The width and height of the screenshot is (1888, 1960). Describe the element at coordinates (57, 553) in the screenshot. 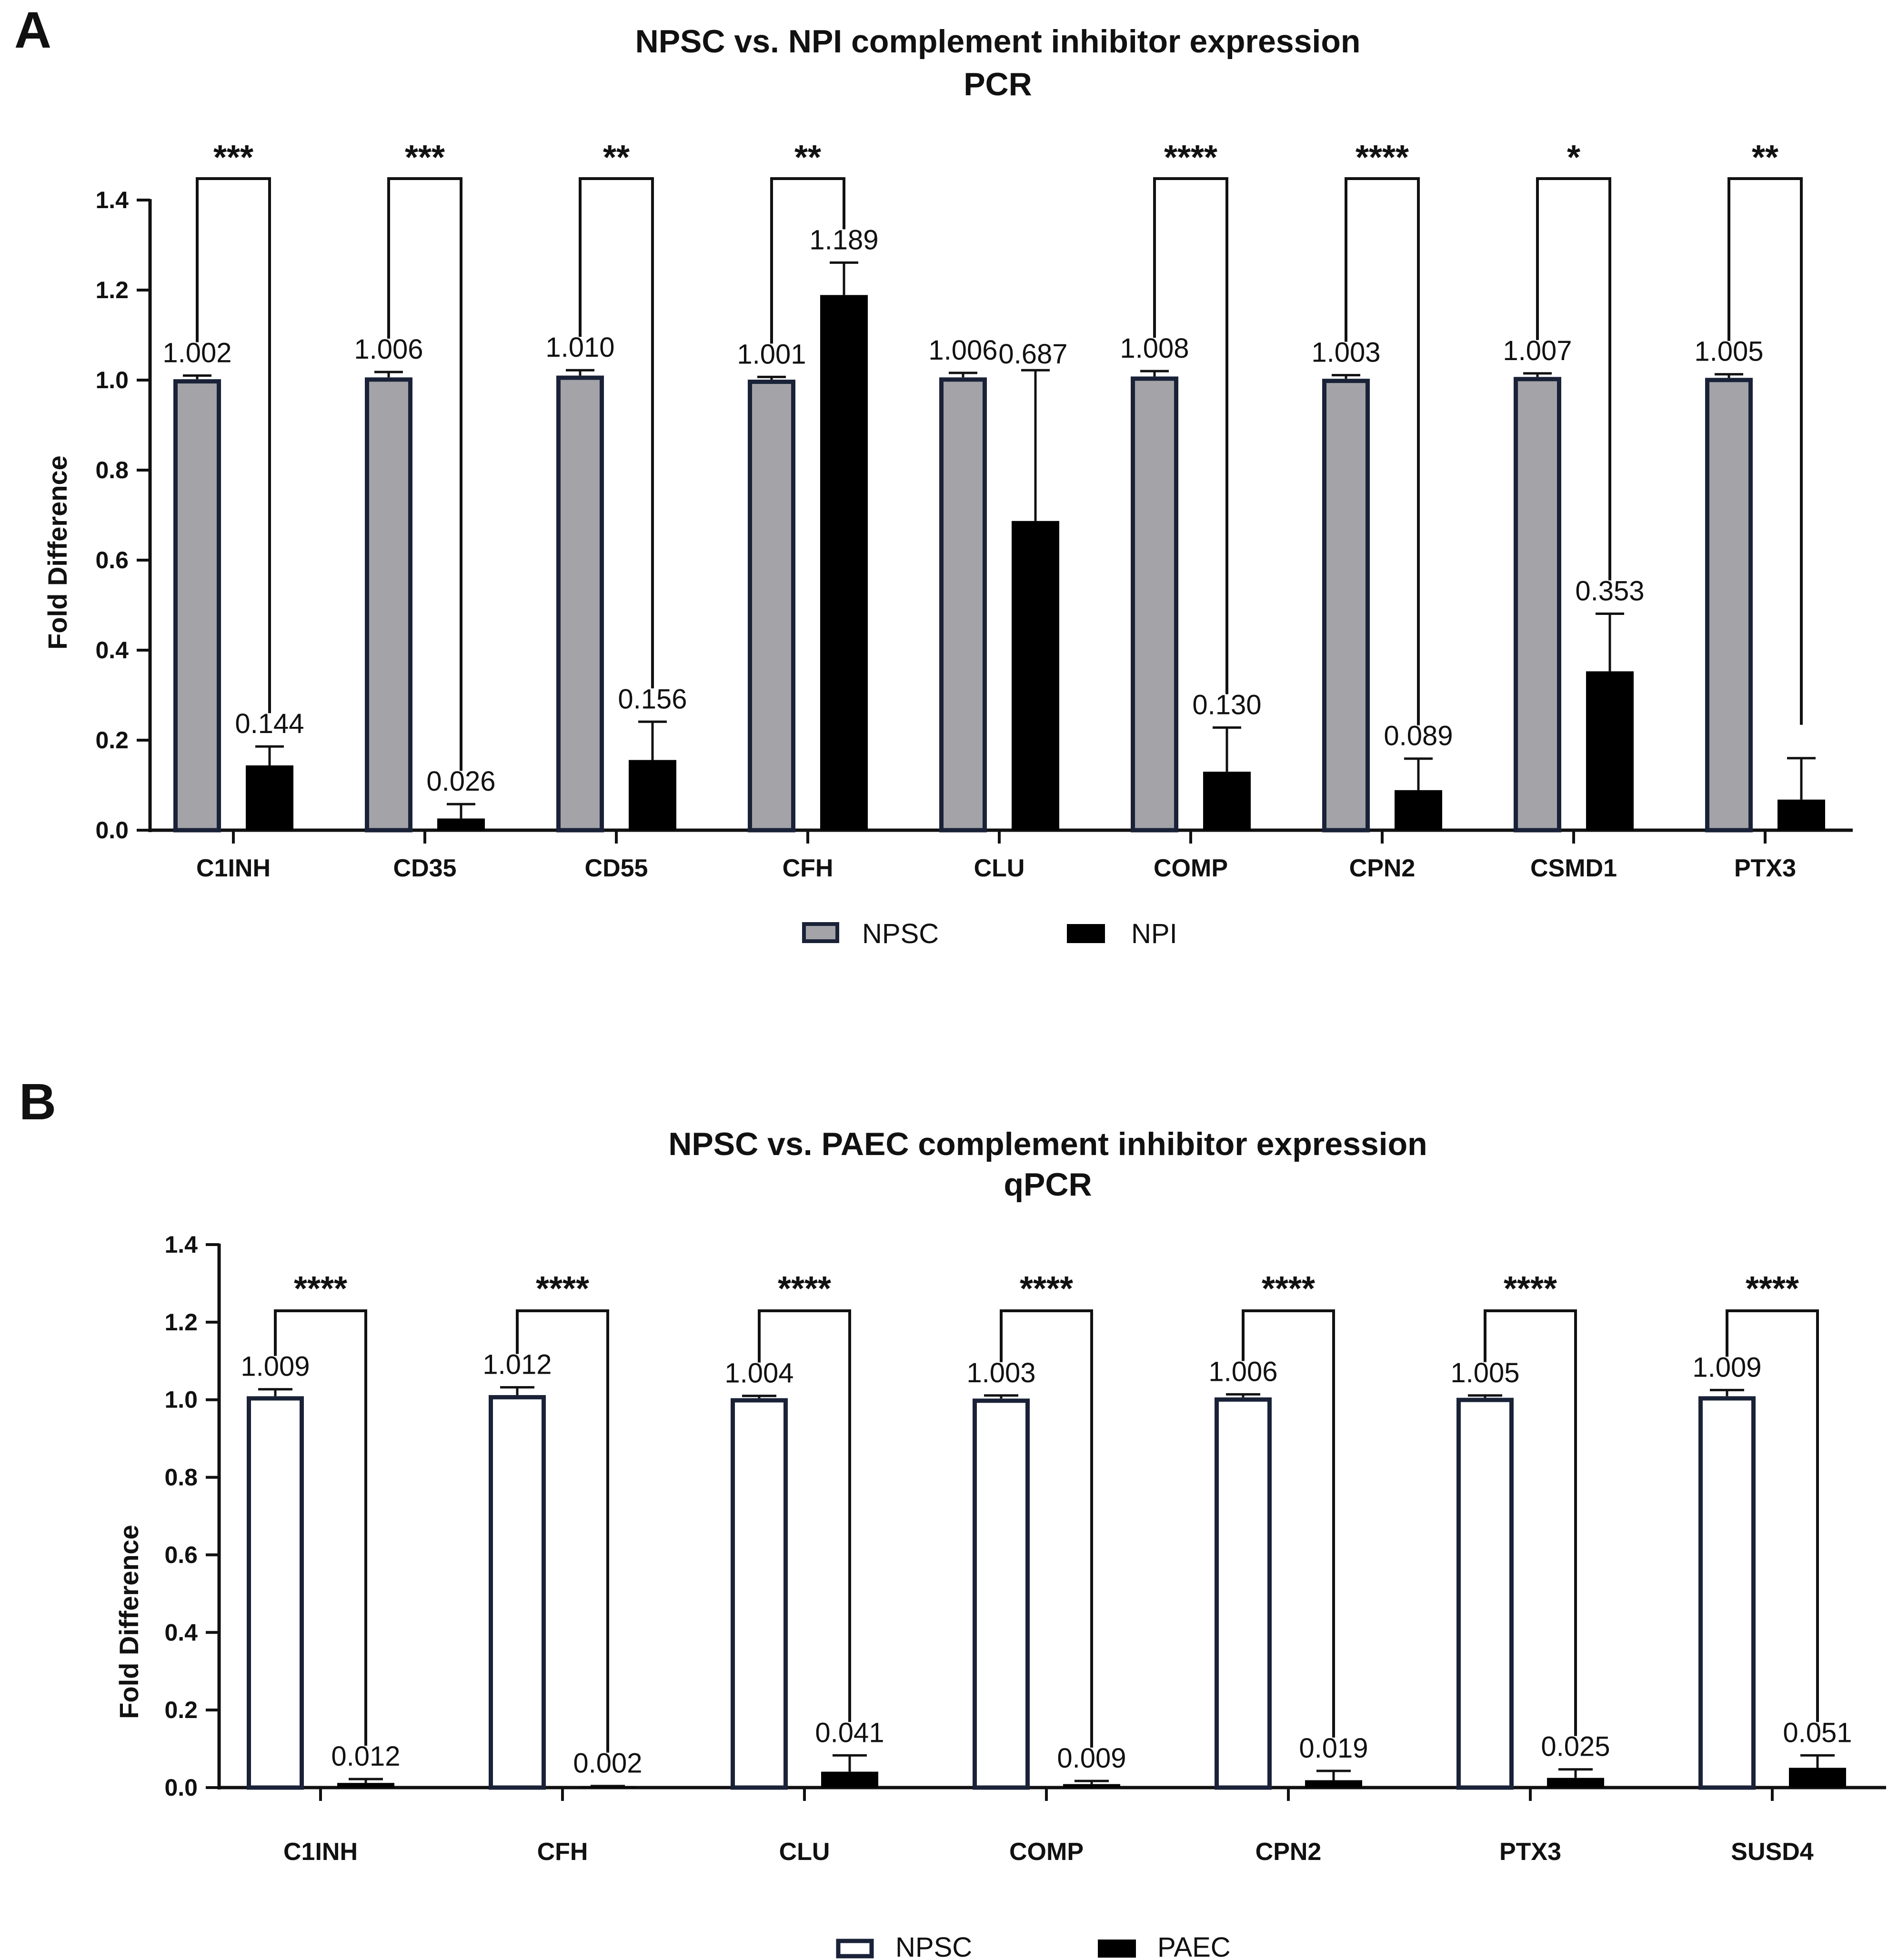

I see `panel-a-y-axis-label: Fold Difference` at that location.